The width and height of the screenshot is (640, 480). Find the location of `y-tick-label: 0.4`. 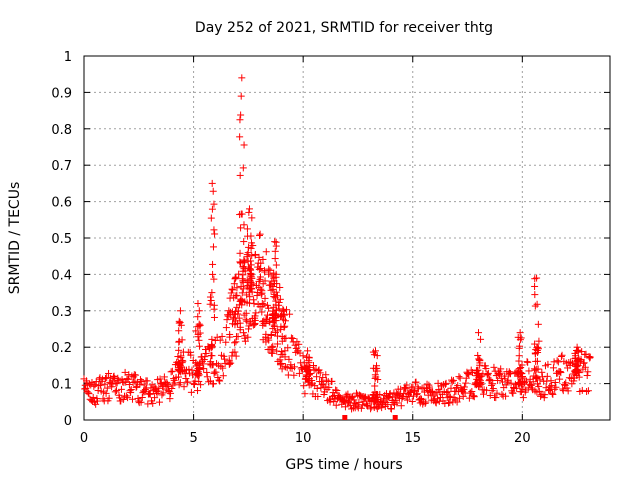

y-tick-label: 0.4 is located at coordinates (61, 275).